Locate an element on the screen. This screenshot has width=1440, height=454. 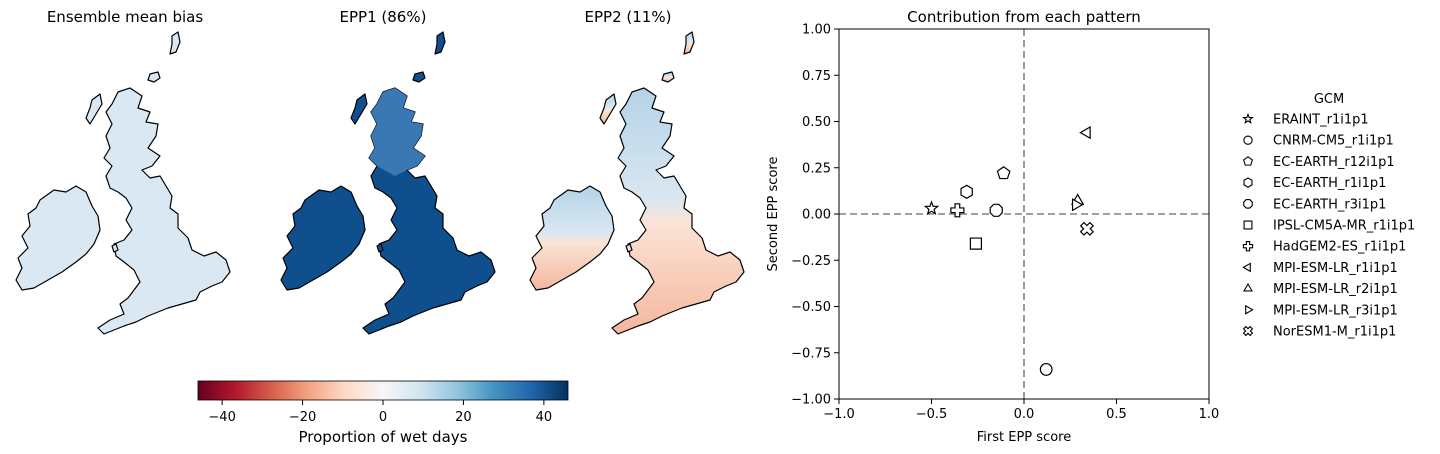
y-tick-label: −0.50 is located at coordinates (811, 307).